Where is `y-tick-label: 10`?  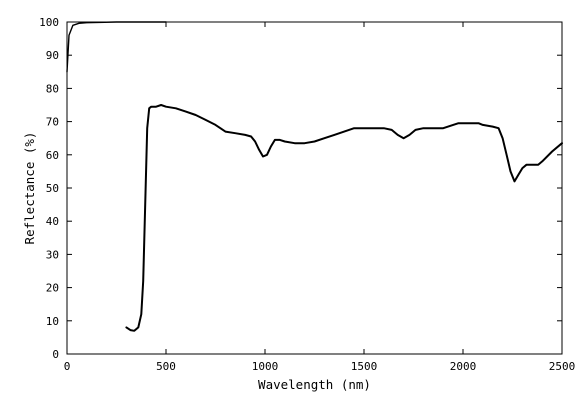 y-tick-label: 10 is located at coordinates (52, 321).